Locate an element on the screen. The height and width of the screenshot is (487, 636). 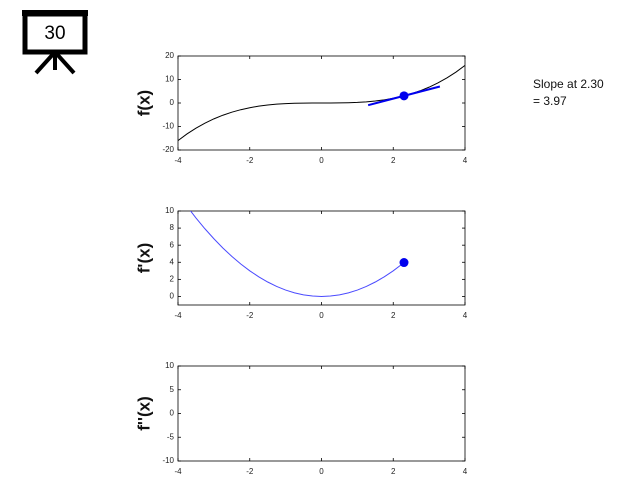
y-tick-label: 2 is located at coordinates (172, 278).